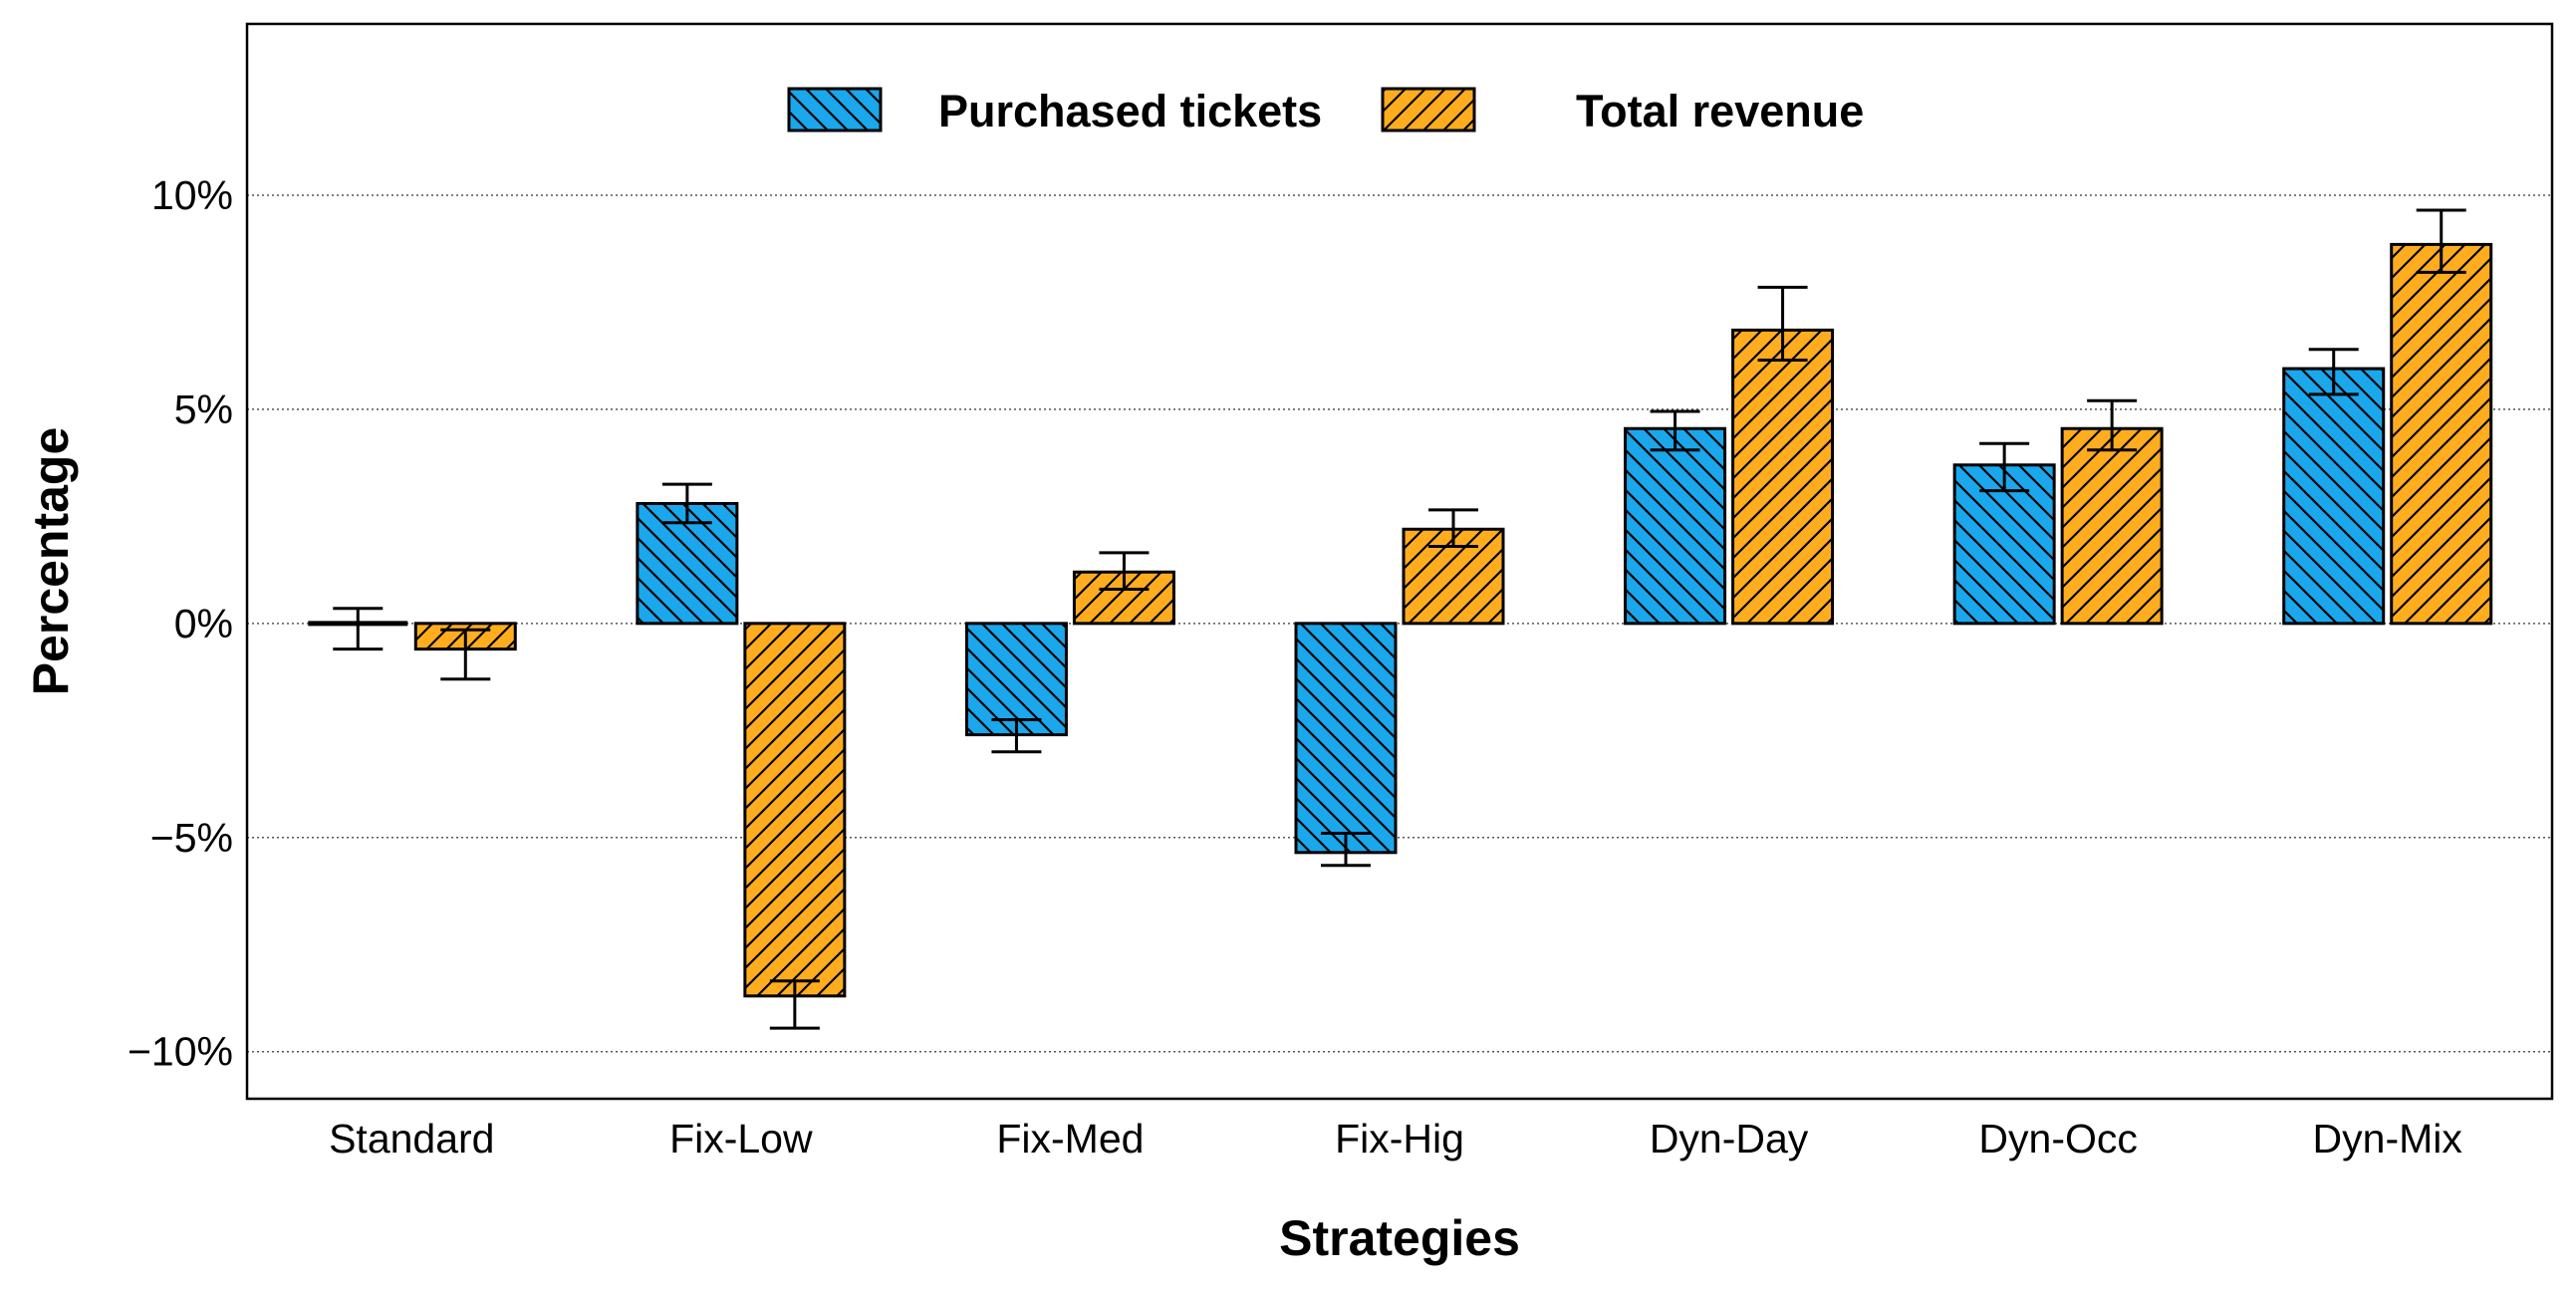 The height and width of the screenshot is (1291, 2576). What do you see at coordinates (203, 409) in the screenshot?
I see `y-tick-label: 5%` at bounding box center [203, 409].